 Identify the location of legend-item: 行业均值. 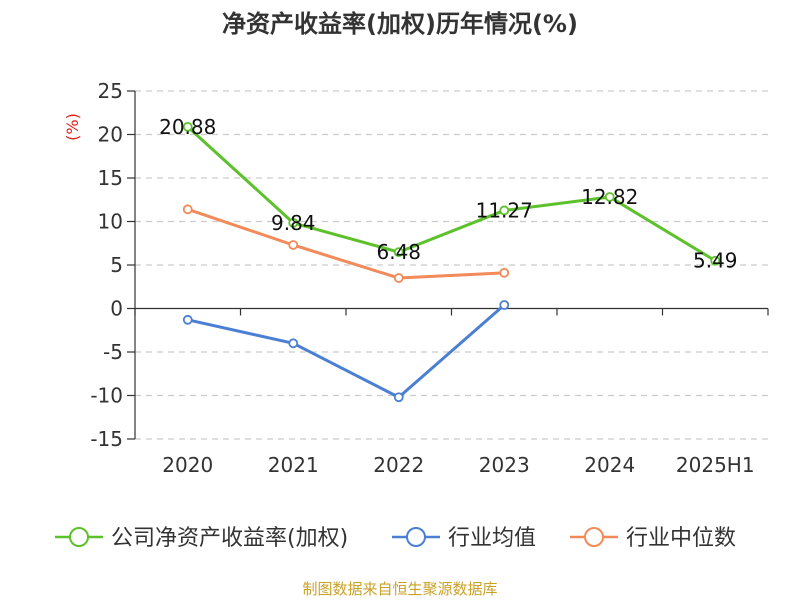
(464, 538).